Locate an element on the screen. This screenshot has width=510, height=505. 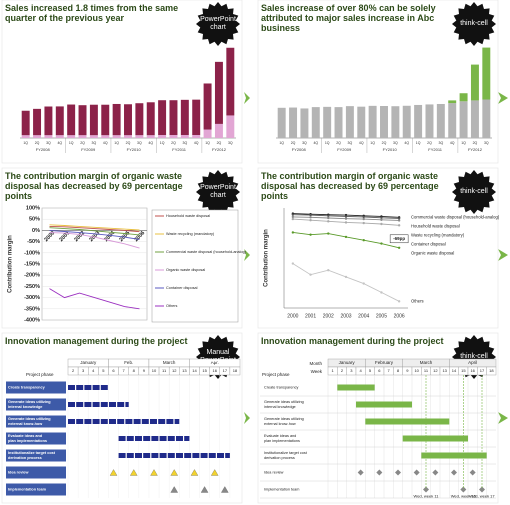
milestone-label: Wed, week 17 is located at coordinates (482, 496).